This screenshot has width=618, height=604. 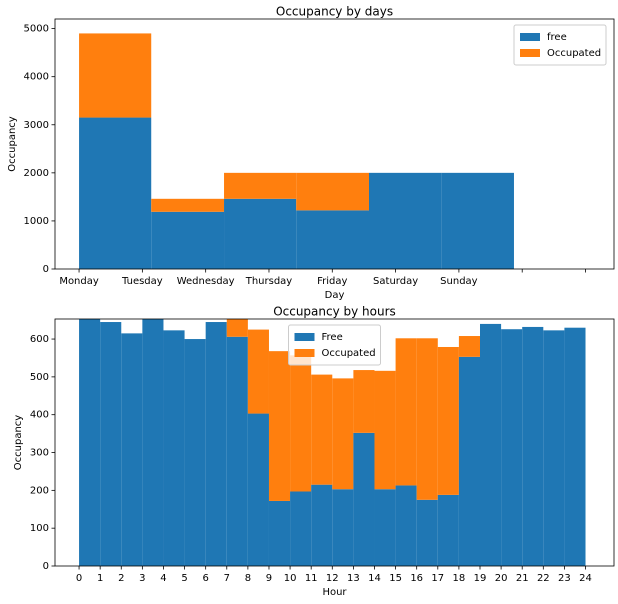 What do you see at coordinates (79, 281) in the screenshot?
I see `x-tick-label: Monday` at bounding box center [79, 281].